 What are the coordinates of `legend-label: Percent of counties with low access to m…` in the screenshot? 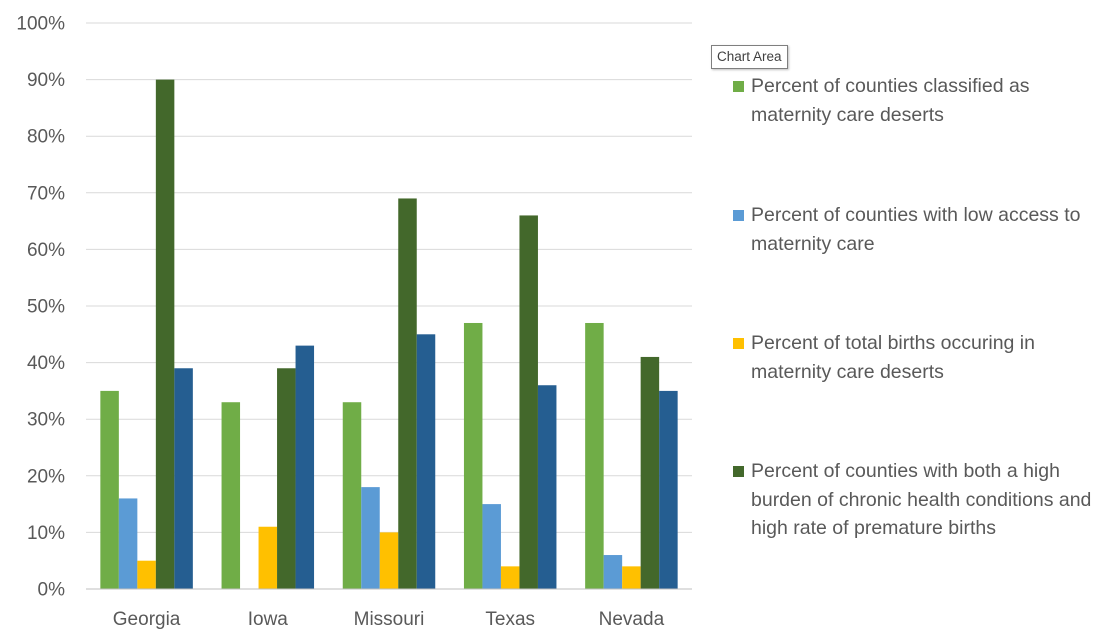 It's located at (916, 229).